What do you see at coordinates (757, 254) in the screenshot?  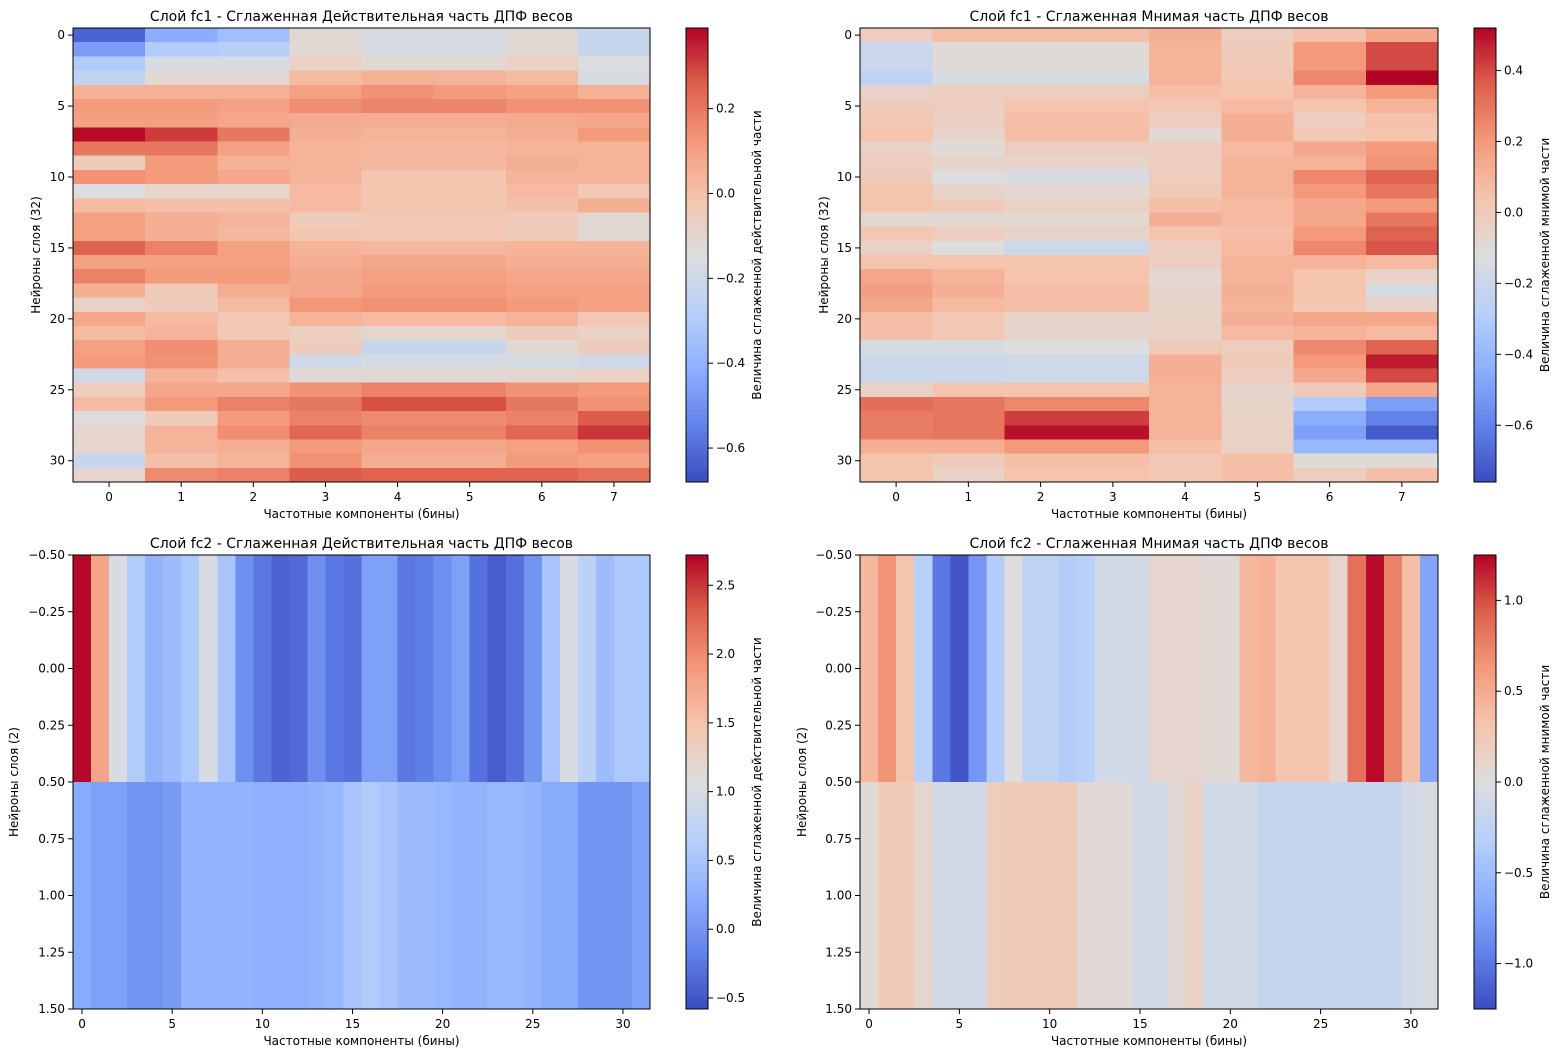 I see `colorbar-label: Величина сглаженной действительной части` at bounding box center [757, 254].